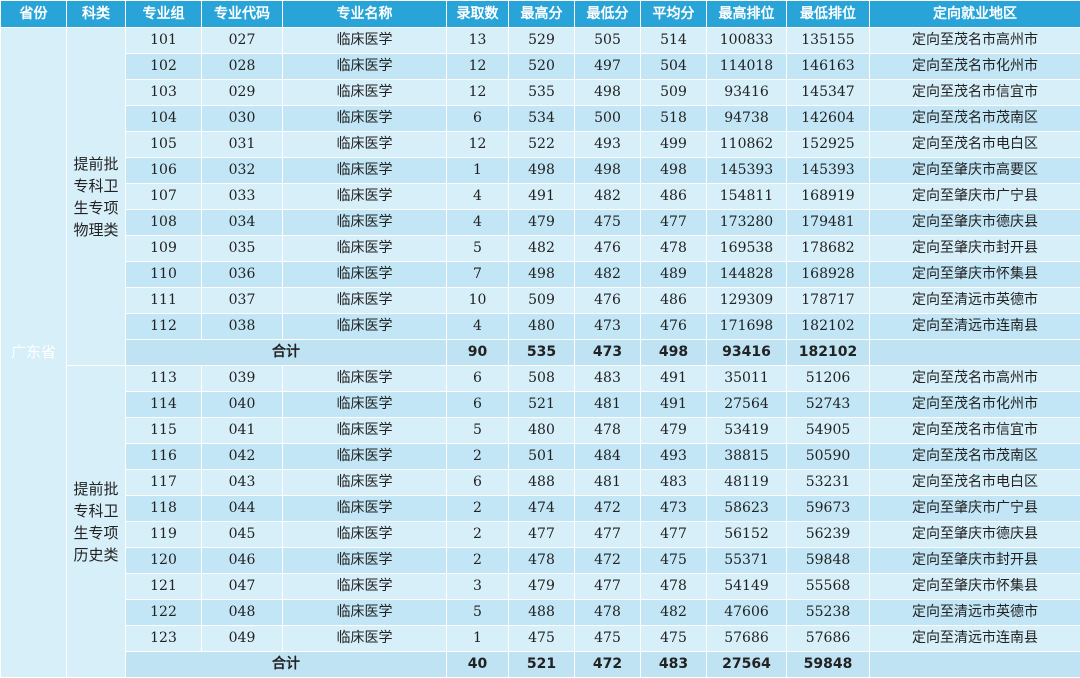  Describe the element at coordinates (242, 639) in the screenshot. I see `code-cell: 049` at that location.